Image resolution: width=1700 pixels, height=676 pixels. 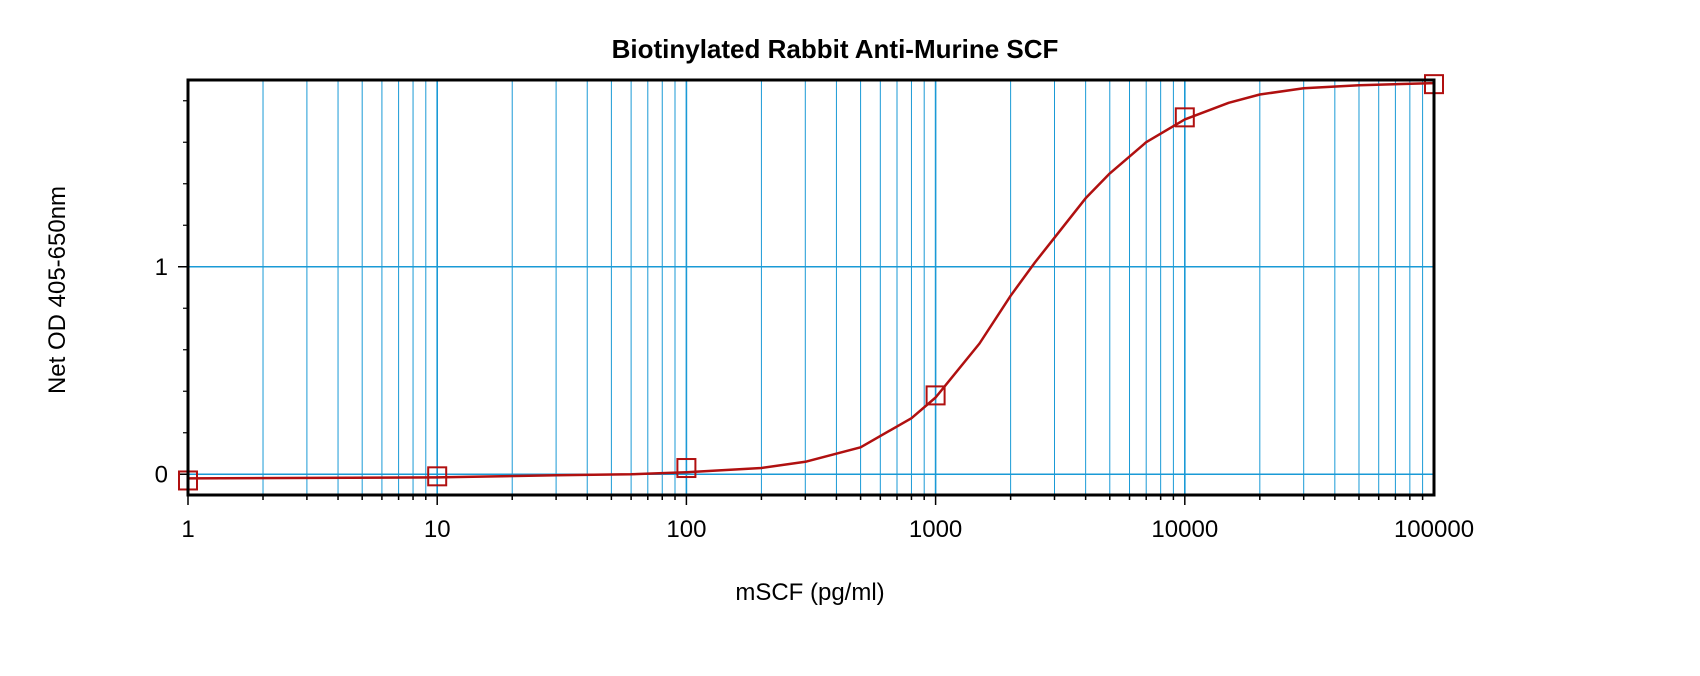 What do you see at coordinates (161, 474) in the screenshot?
I see `y-tick-label: 0` at bounding box center [161, 474].